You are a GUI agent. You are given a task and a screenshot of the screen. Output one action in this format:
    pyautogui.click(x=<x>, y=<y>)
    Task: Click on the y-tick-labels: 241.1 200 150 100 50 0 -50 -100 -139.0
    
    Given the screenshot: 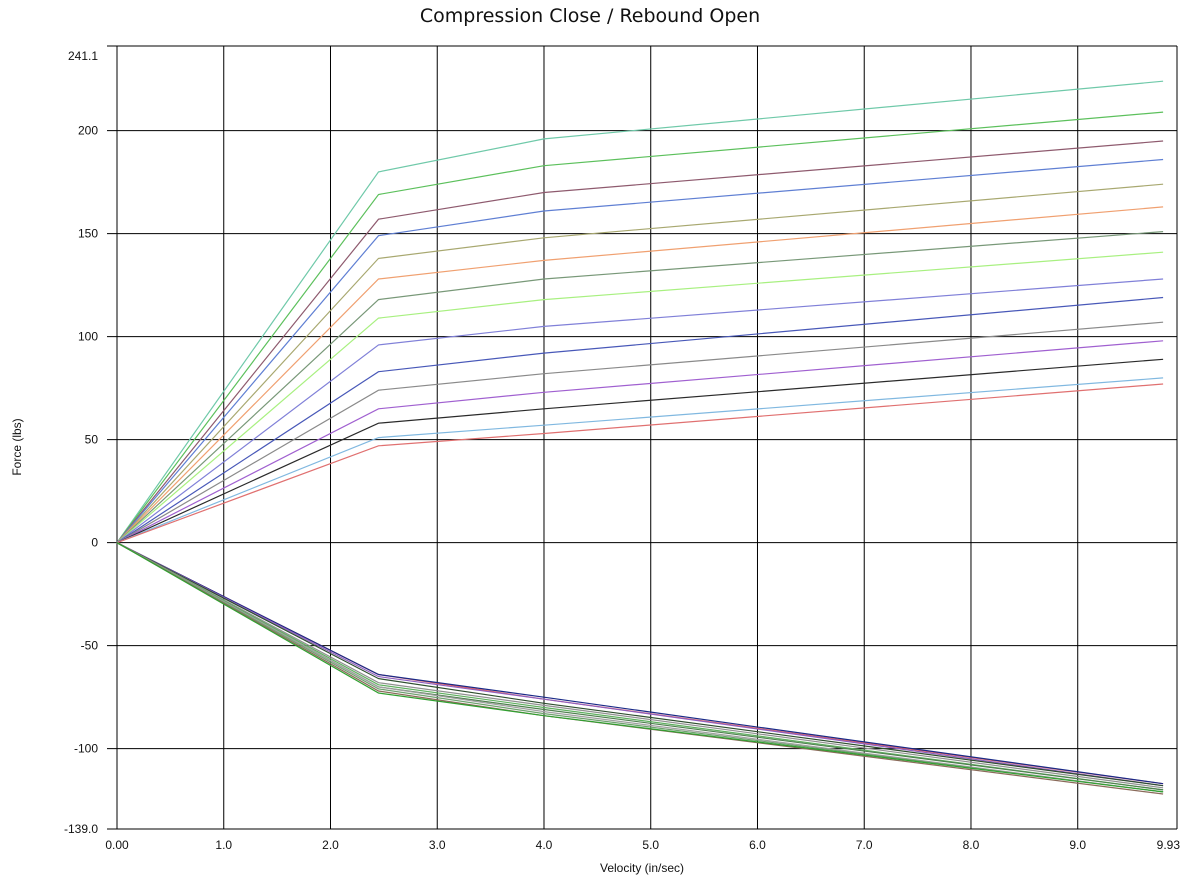 What is the action you would take?
    pyautogui.click(x=81, y=442)
    